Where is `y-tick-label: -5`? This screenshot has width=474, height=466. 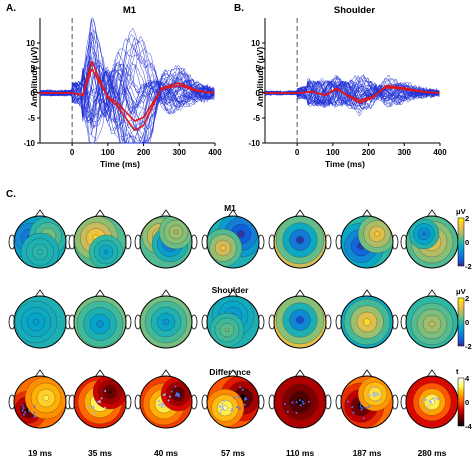
y-tick-label: -5 is located at coordinates (32, 118).